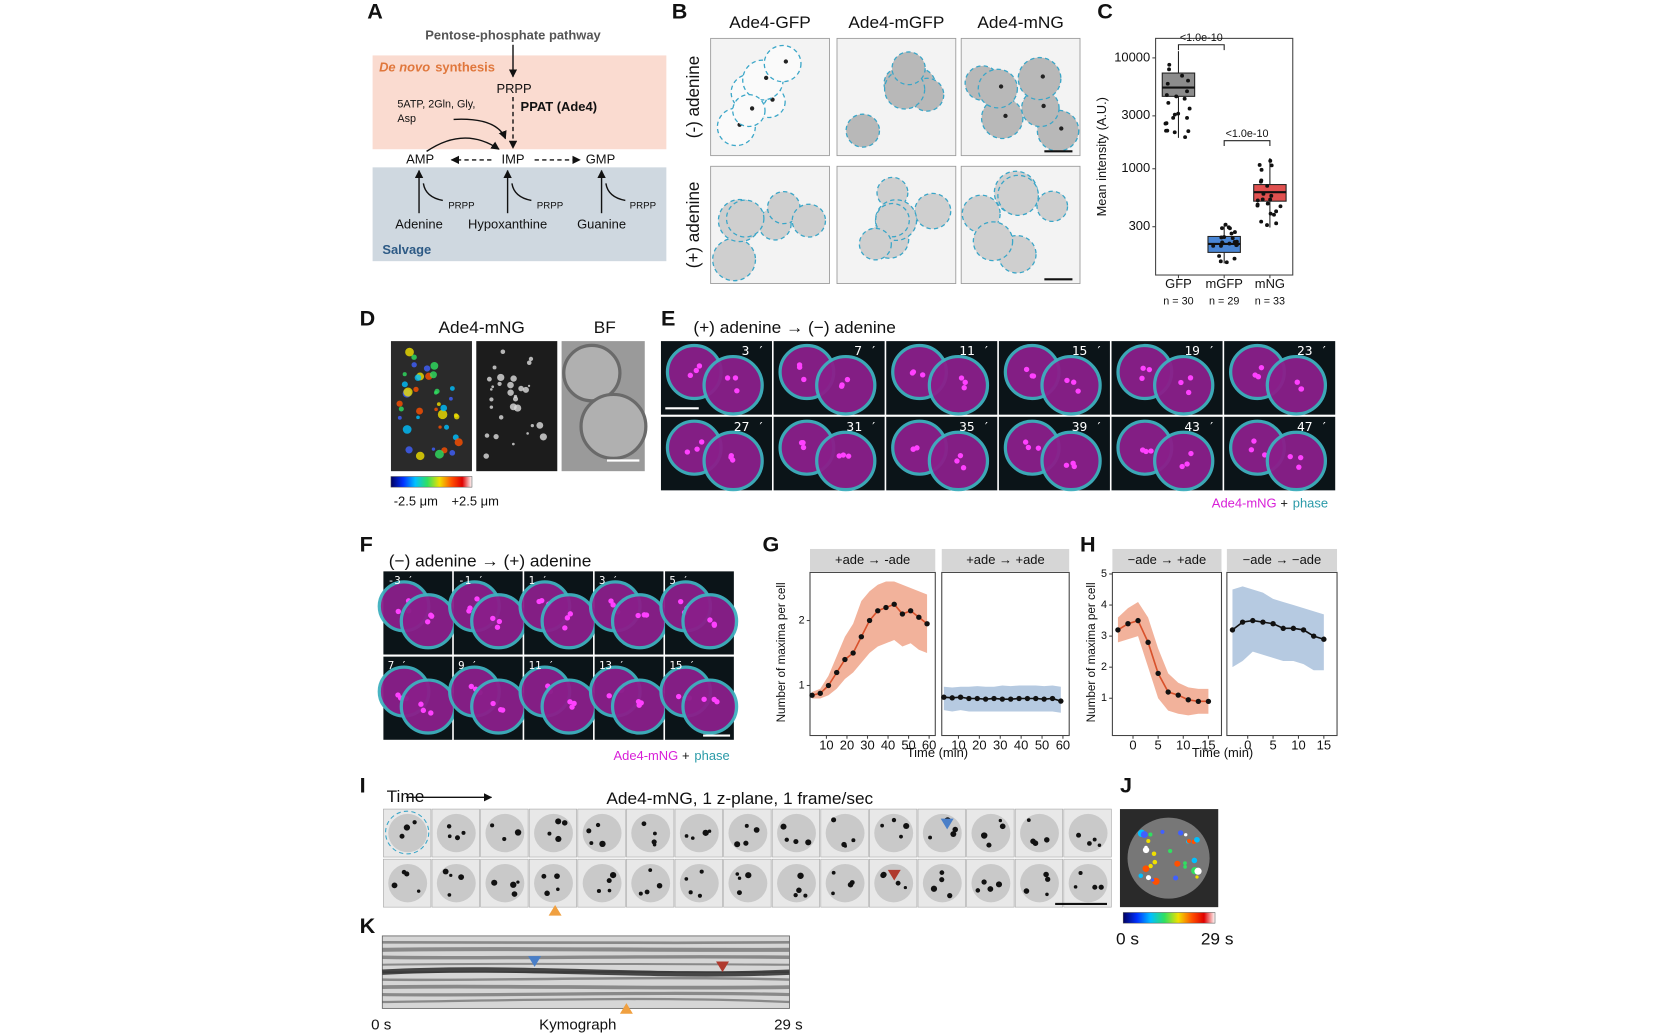 The width and height of the screenshot is (1674, 1034). Describe the element at coordinates (865, 351) in the screenshot. I see `label: 7 ′` at that location.